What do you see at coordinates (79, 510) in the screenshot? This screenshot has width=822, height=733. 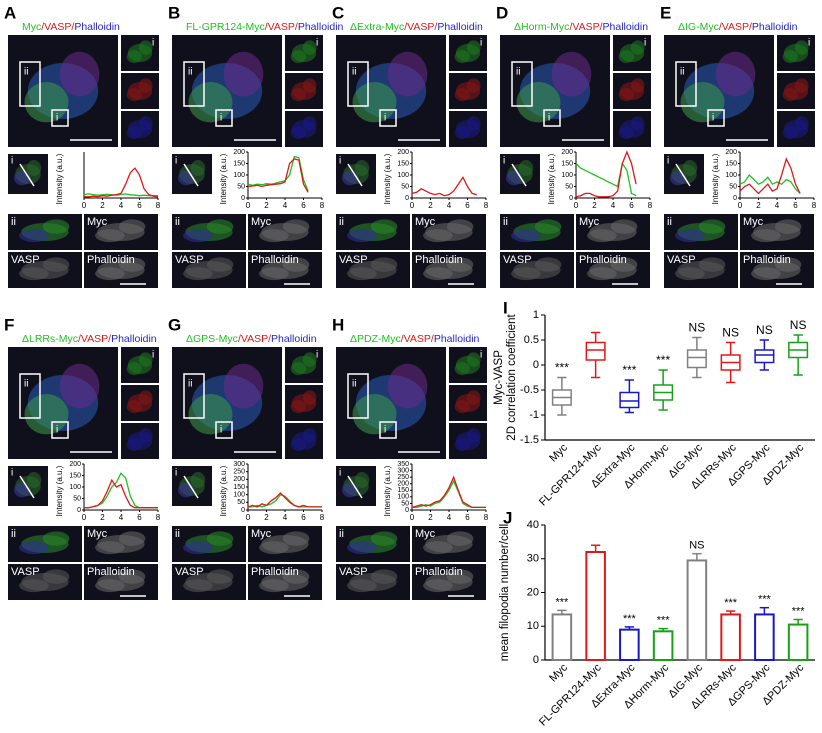 I see `y-tick-label: 0` at bounding box center [79, 510].